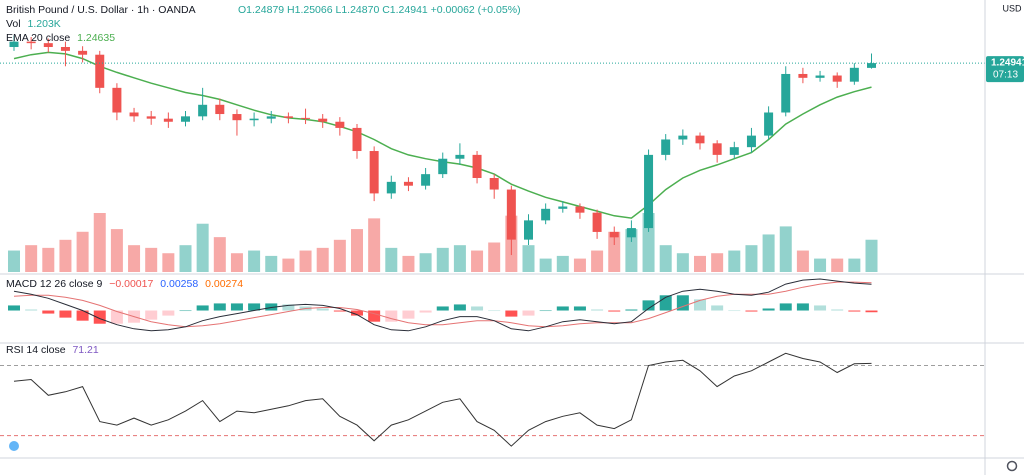 Image resolution: width=1024 pixels, height=475 pixels. What do you see at coordinates (1005, 75) in the screenshot?
I see `countdown-label: 07:13` at bounding box center [1005, 75].